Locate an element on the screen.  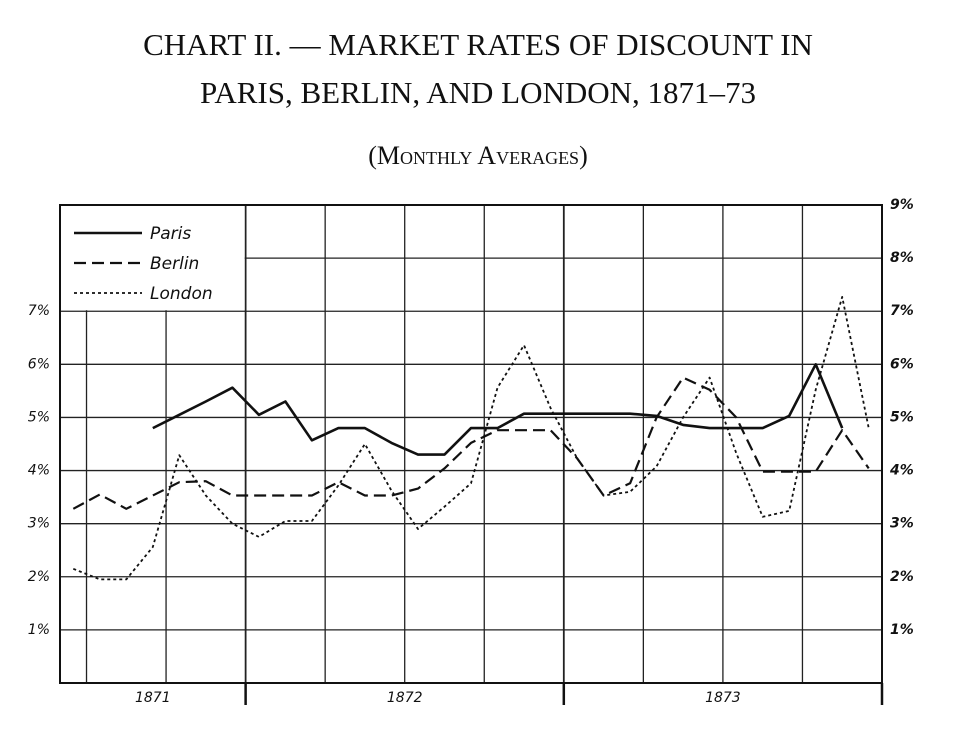
y2-tick-label: 1% is located at coordinates (902, 630).